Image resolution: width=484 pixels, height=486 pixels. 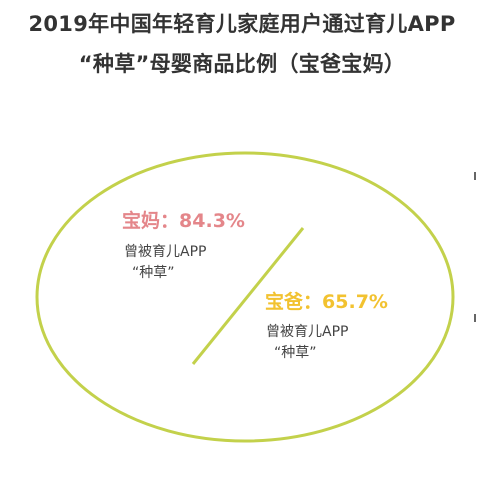 I want to click on divider-line, so click(x=248, y=296).